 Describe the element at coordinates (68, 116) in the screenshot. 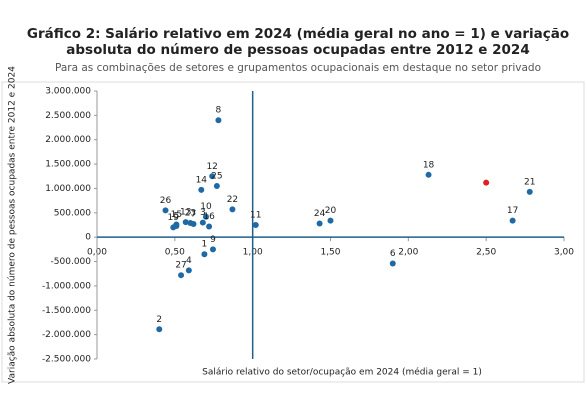

I see `y-tick-label: 2.500.000` at that location.